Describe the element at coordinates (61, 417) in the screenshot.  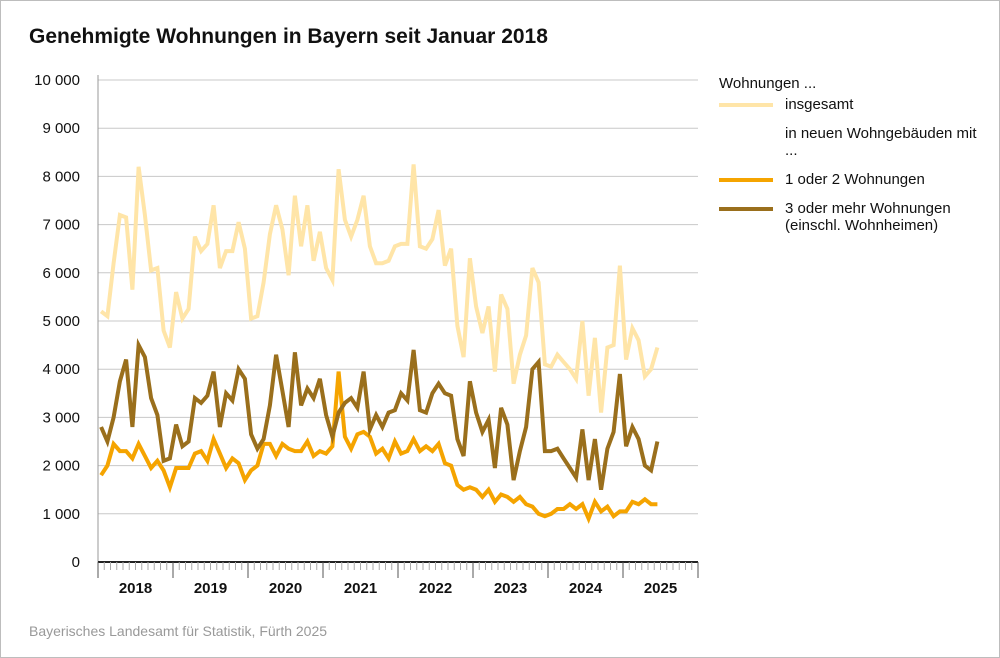
I see `y-tick-label: 3 000` at that location.